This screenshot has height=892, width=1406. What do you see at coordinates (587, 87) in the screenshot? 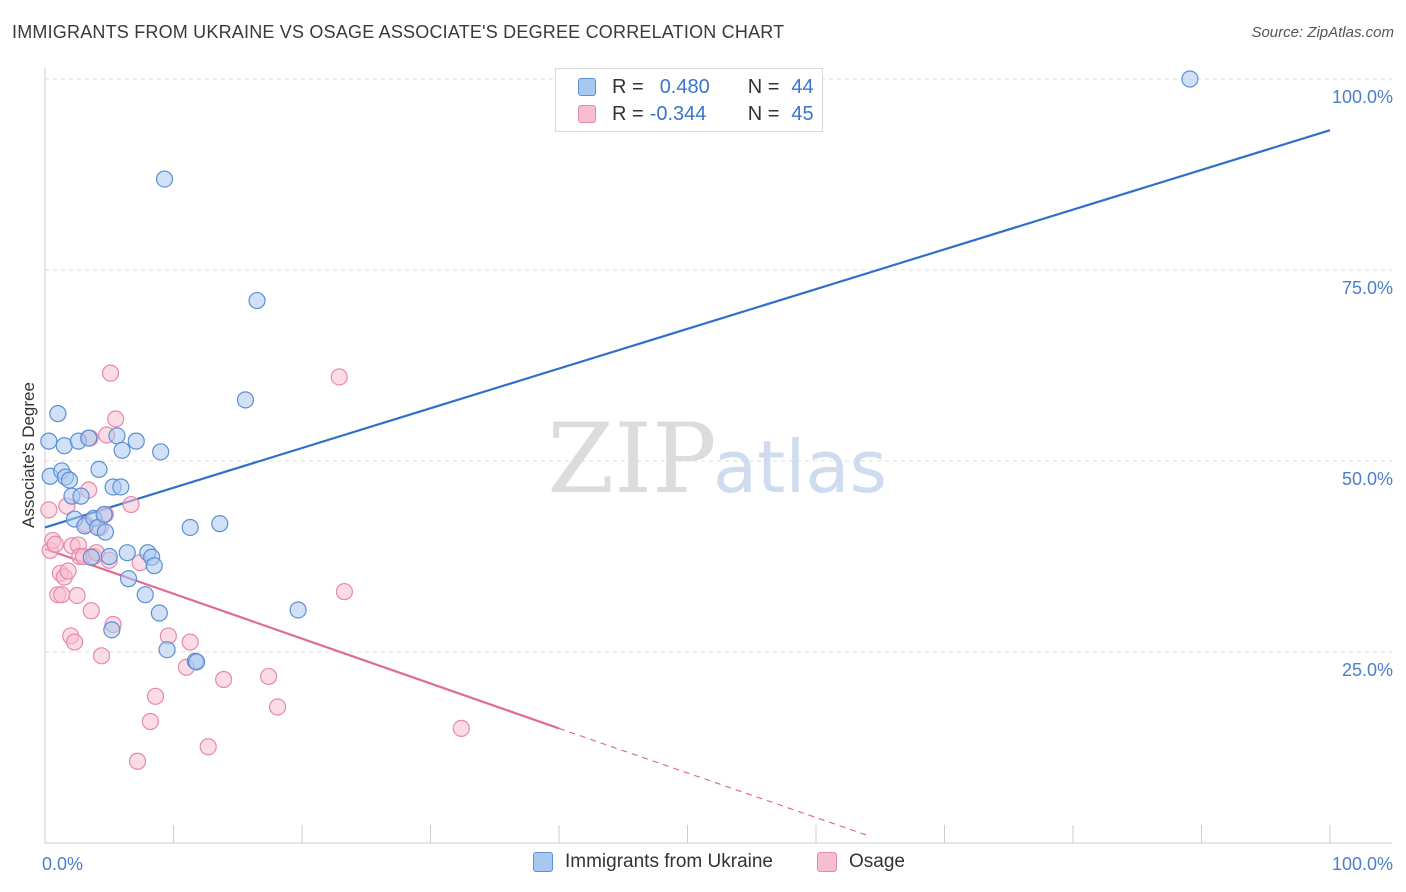
I see `ukraine-swatch` at bounding box center [587, 87].